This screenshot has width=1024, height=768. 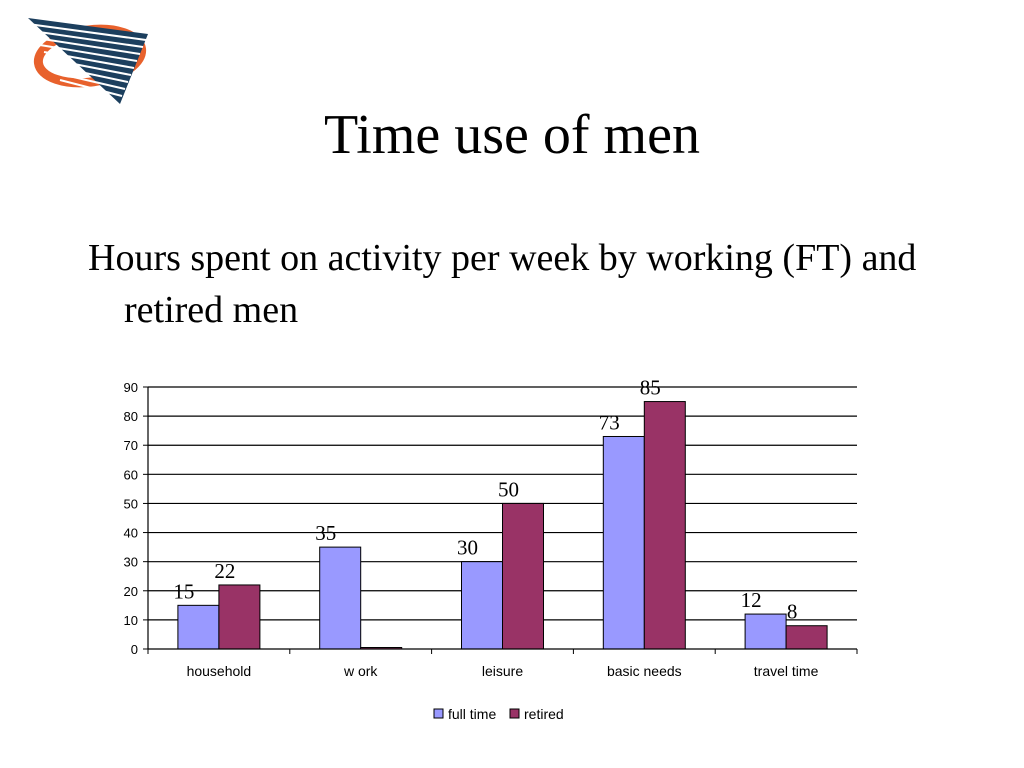 I want to click on y-tick-label: 20, so click(x=131, y=591).